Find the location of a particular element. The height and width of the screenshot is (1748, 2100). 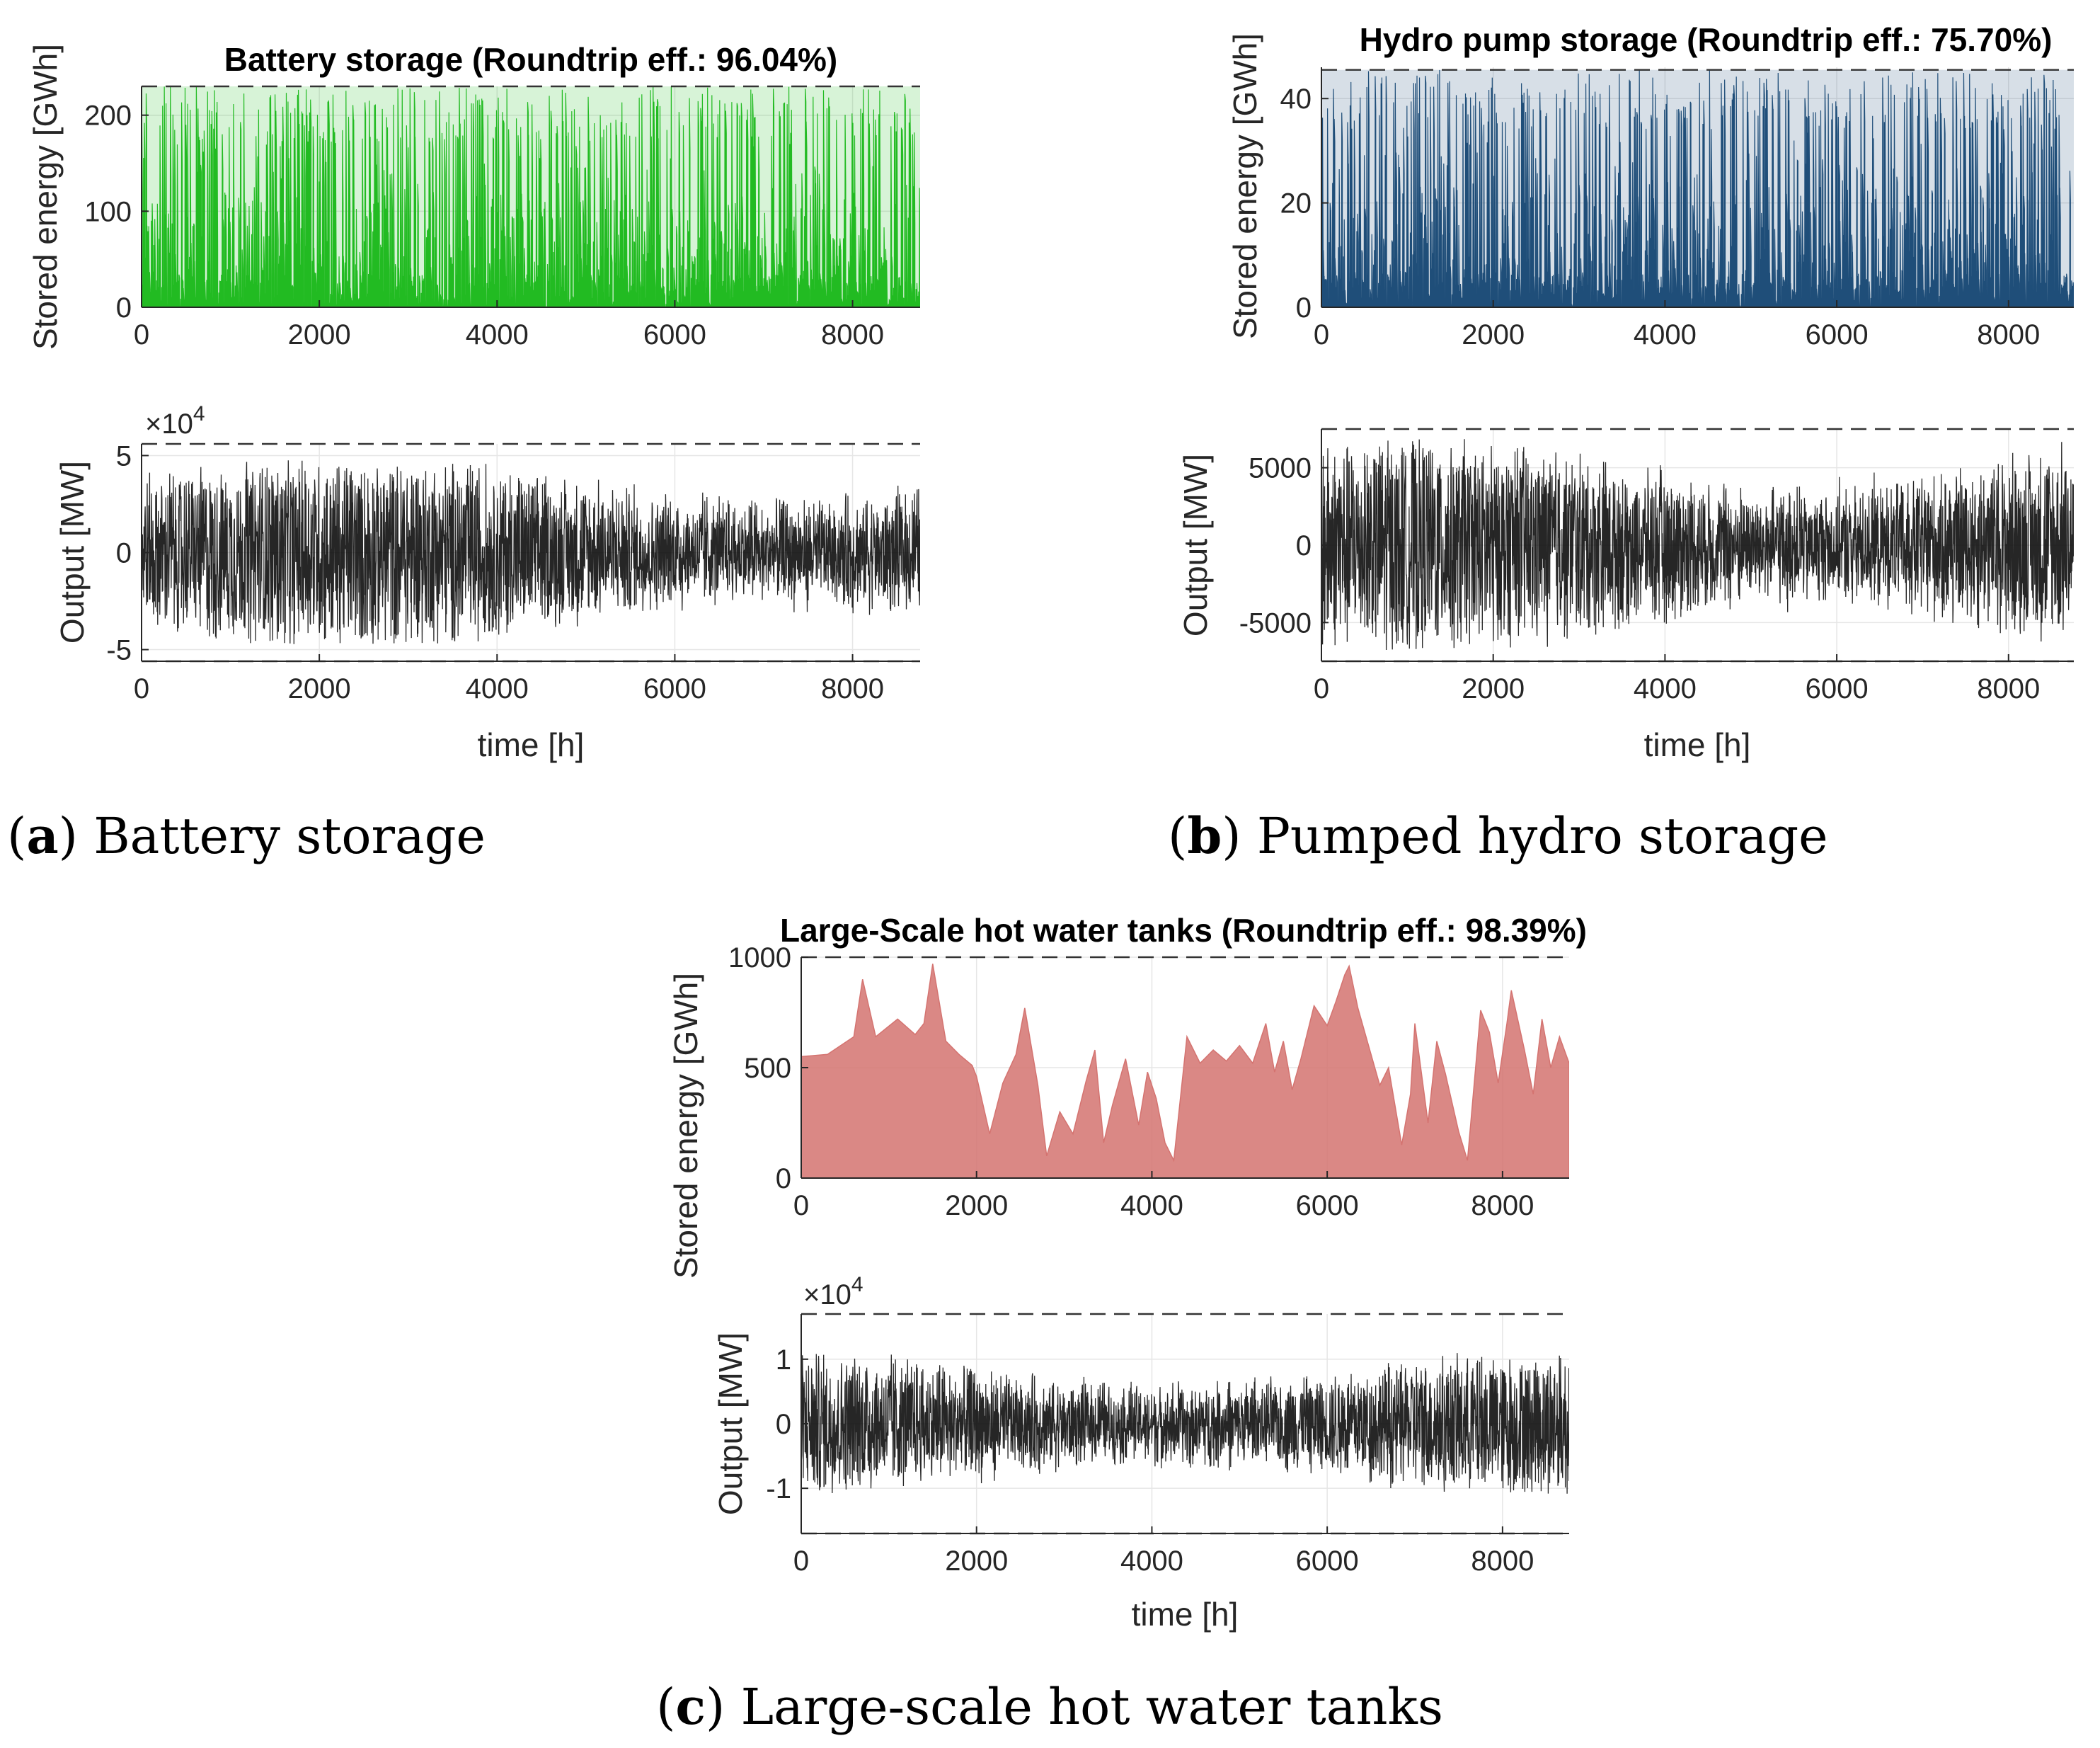

panel-a-title: Battery storage (Roundtrip eff.: 96.04%) is located at coordinates (530, 60).